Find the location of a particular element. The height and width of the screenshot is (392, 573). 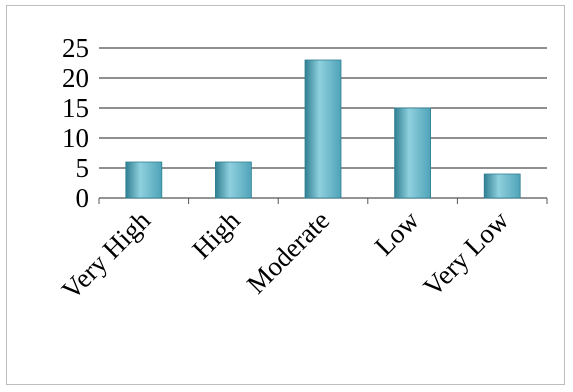

x-category-label-very-high: Very High is located at coordinates (106, 255).